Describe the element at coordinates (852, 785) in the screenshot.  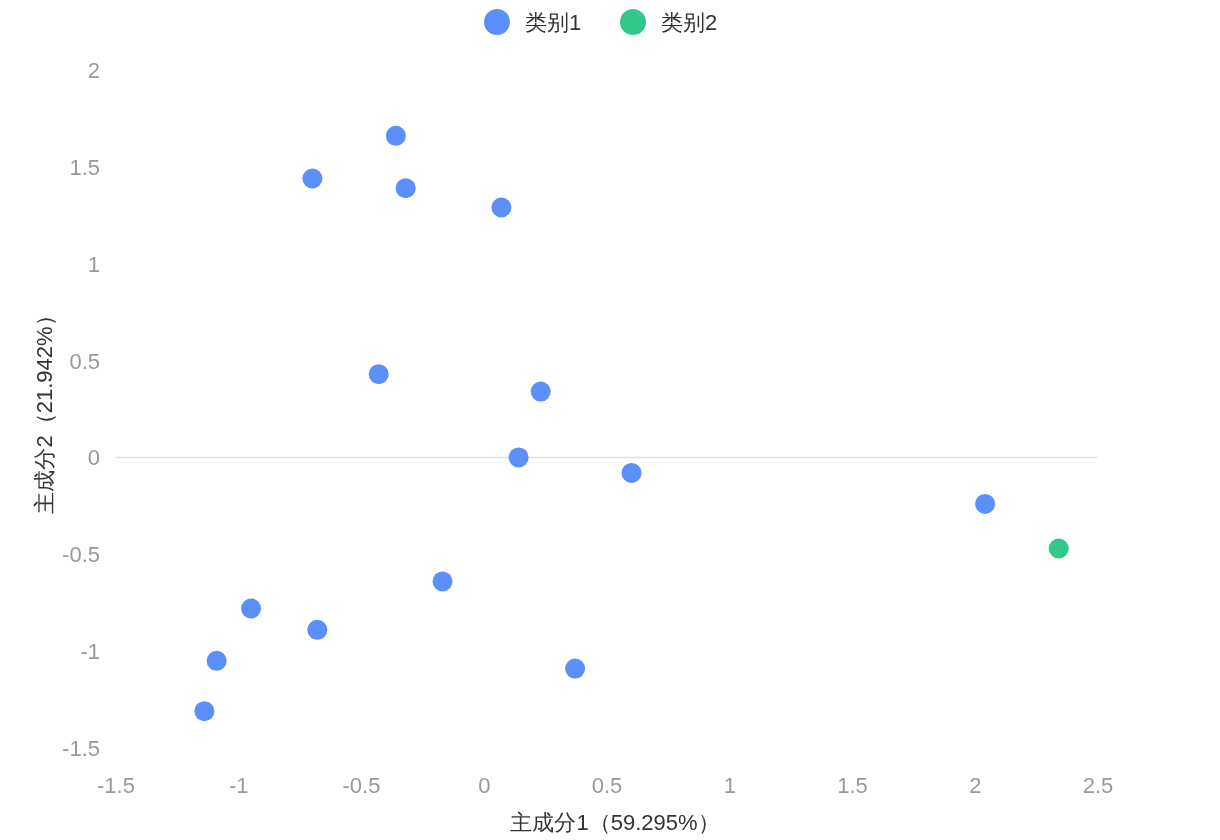
I see `x-tick-label: 1.5` at that location.